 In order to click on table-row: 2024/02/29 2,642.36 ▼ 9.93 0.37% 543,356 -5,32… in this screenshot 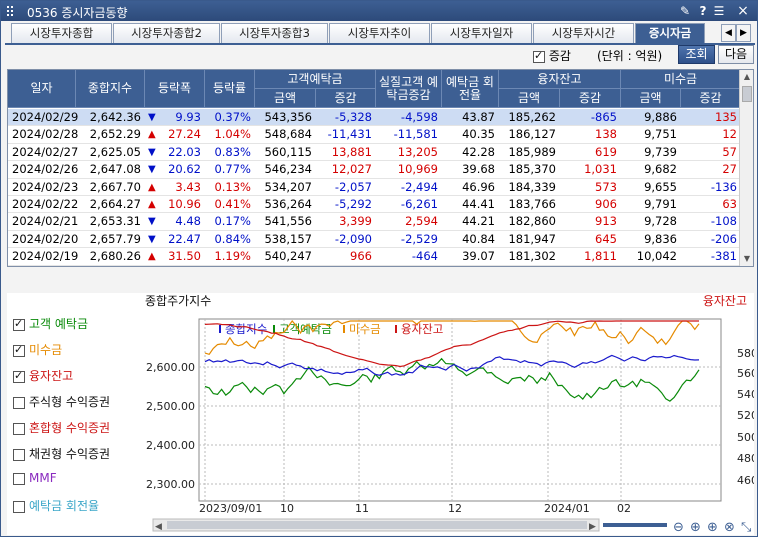, I will do `click(374, 118)`.